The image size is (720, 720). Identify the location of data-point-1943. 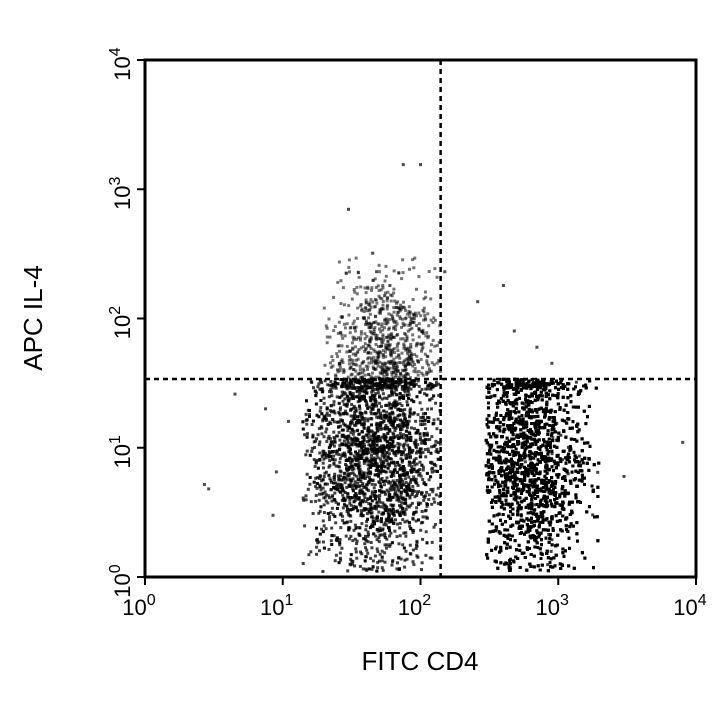
(333, 456).